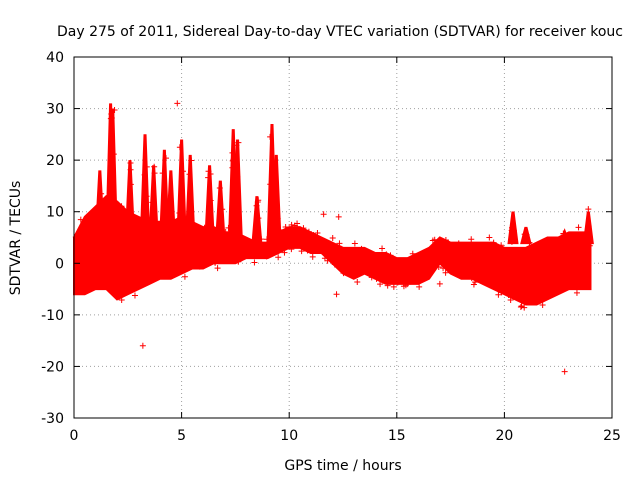 This screenshot has width=640, height=480. What do you see at coordinates (59, 264) in the screenshot?
I see `y-tick-label: 0` at bounding box center [59, 264].